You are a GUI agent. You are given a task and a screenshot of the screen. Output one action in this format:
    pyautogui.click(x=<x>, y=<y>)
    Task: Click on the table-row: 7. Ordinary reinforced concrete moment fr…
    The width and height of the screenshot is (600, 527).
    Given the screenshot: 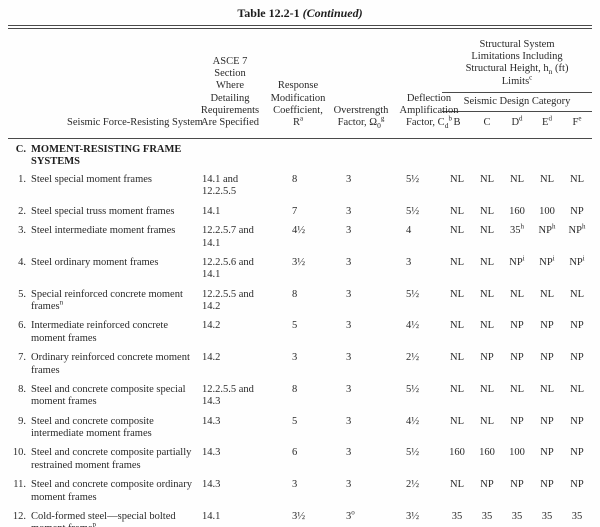 What is the action you would take?
    pyautogui.click(x=300, y=366)
    